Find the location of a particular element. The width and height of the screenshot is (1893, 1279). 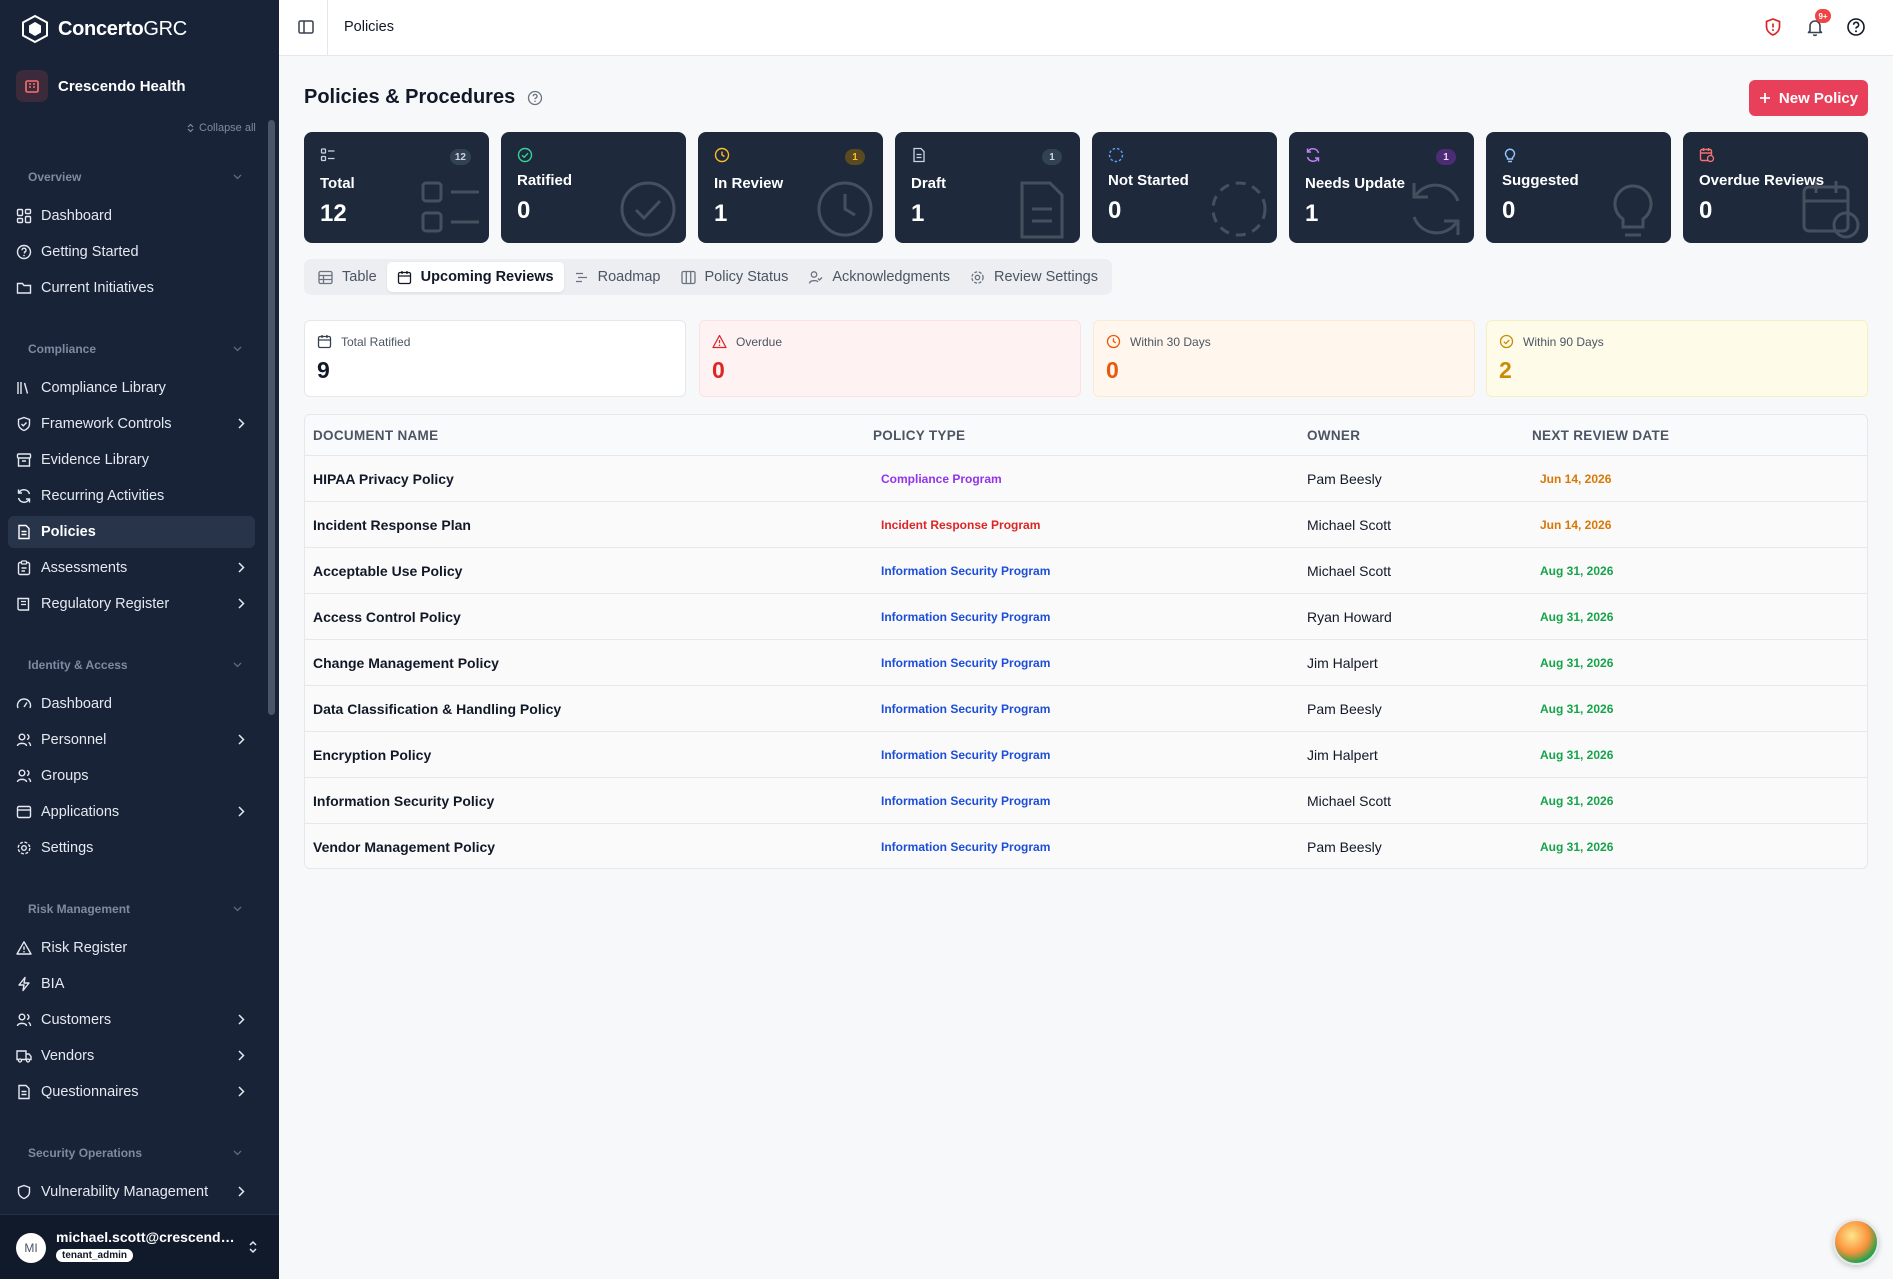

document-name: Access Control Policy is located at coordinates (387, 617).